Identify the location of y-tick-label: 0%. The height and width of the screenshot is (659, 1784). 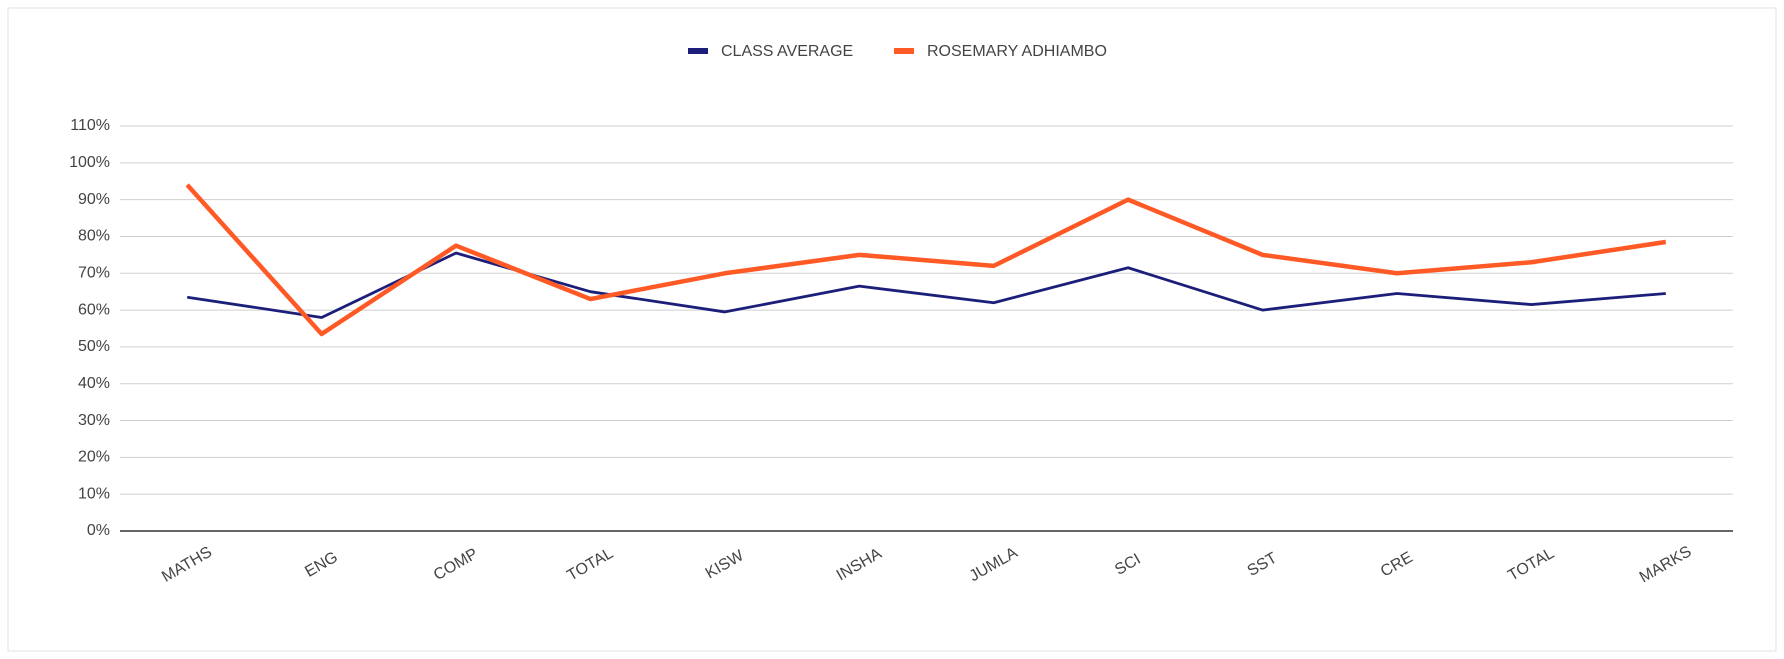
(98, 530).